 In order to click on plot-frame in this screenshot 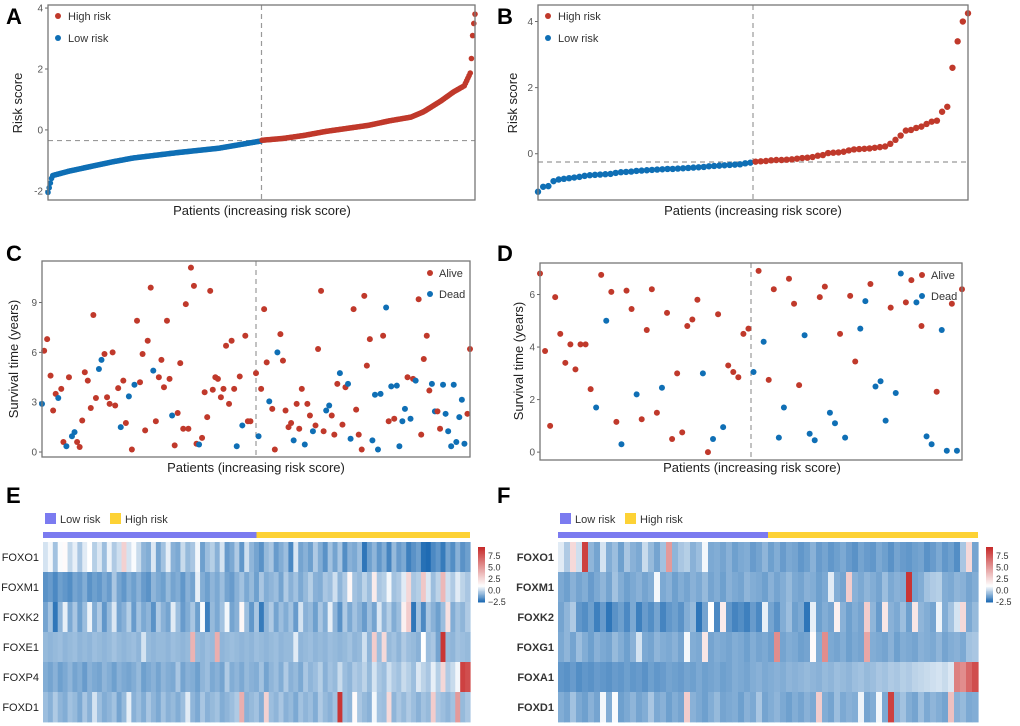, I will do `click(261, 102)`.